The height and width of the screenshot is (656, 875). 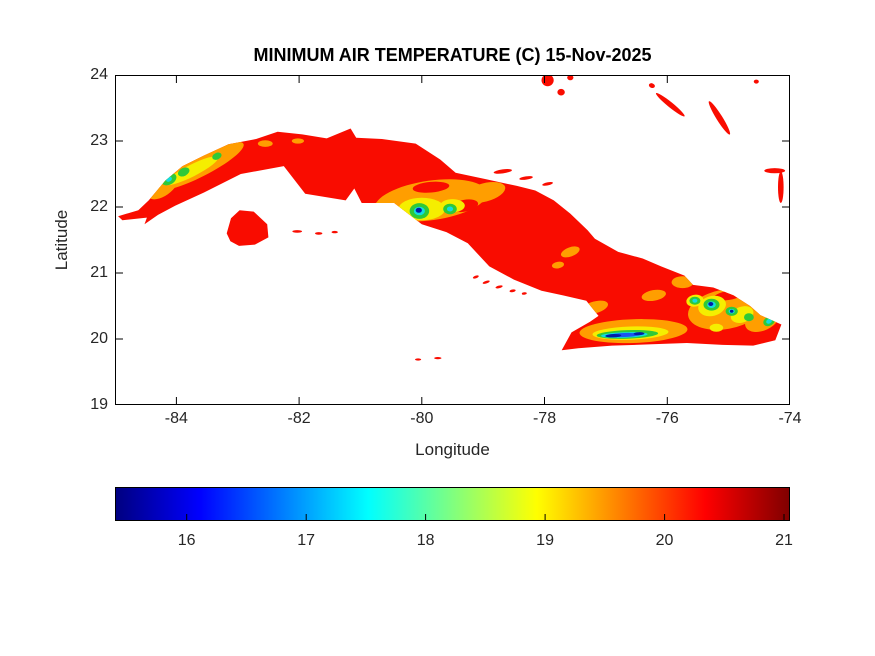 What do you see at coordinates (664, 540) in the screenshot?
I see `colorbar-tick-label: 20` at bounding box center [664, 540].